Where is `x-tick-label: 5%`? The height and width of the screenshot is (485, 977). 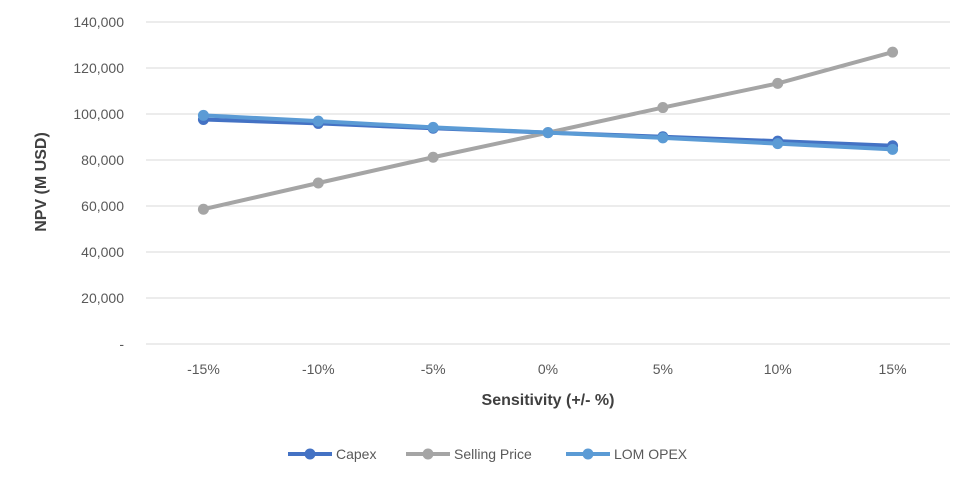
x-tick-label: 5% is located at coordinates (663, 369).